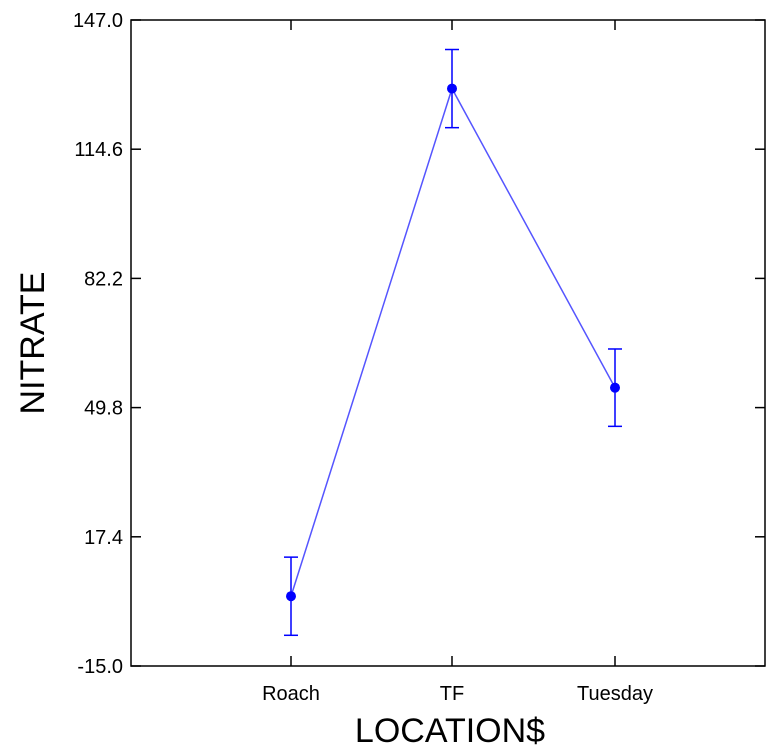 The height and width of the screenshot is (754, 770). What do you see at coordinates (615, 694) in the screenshot?
I see `x-category-label: Tuesday` at bounding box center [615, 694].